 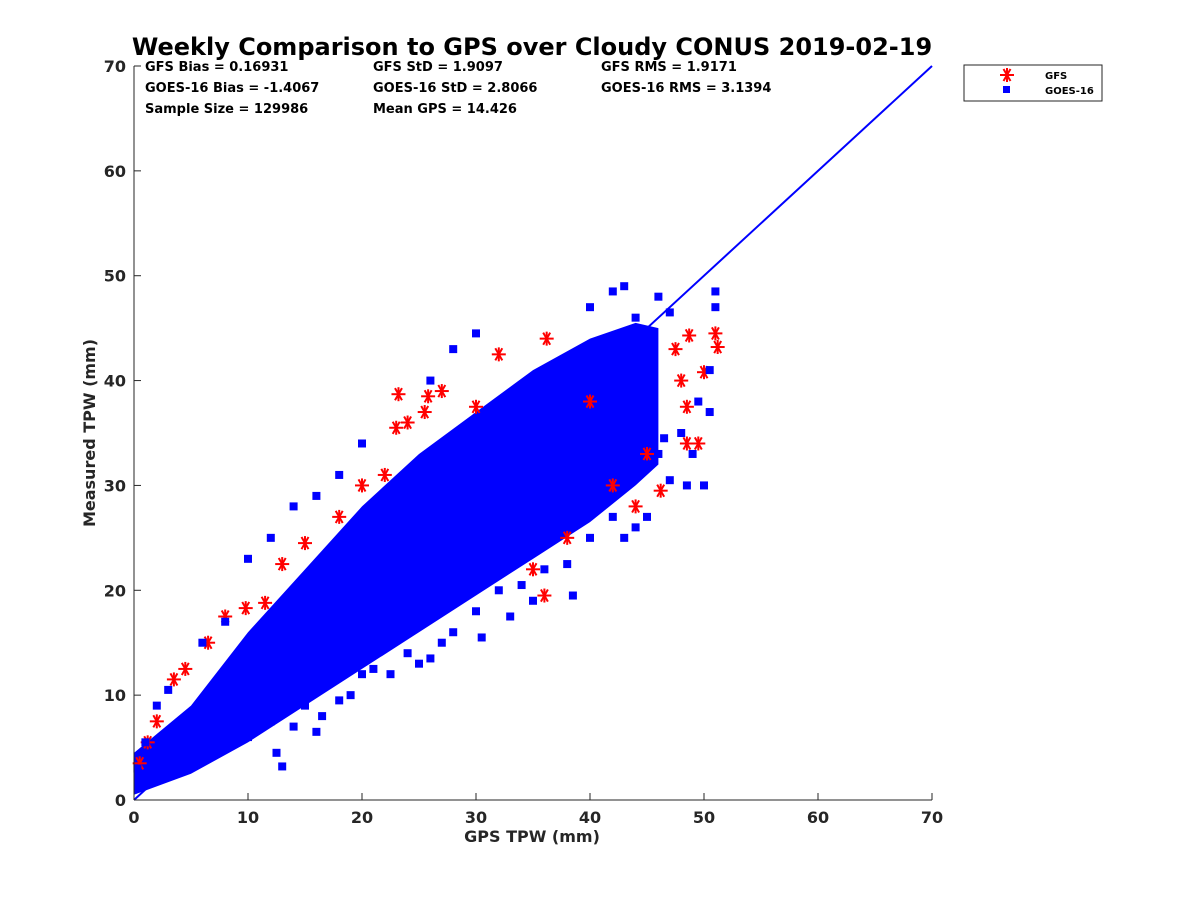 I want to click on y-tick-label: 70, so click(x=115, y=66).